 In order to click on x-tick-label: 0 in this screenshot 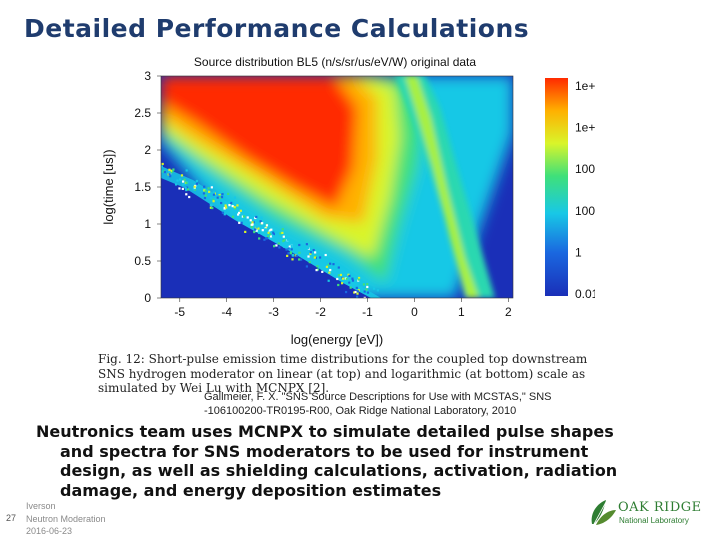, I will do `click(414, 312)`.